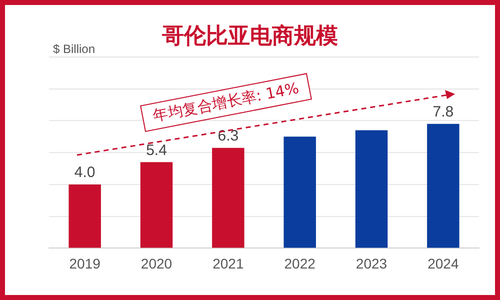 This screenshot has height=300, width=500. What do you see at coordinates (250, 36) in the screenshot?
I see `chart-title: 哥伦比亚电商规模` at bounding box center [250, 36].